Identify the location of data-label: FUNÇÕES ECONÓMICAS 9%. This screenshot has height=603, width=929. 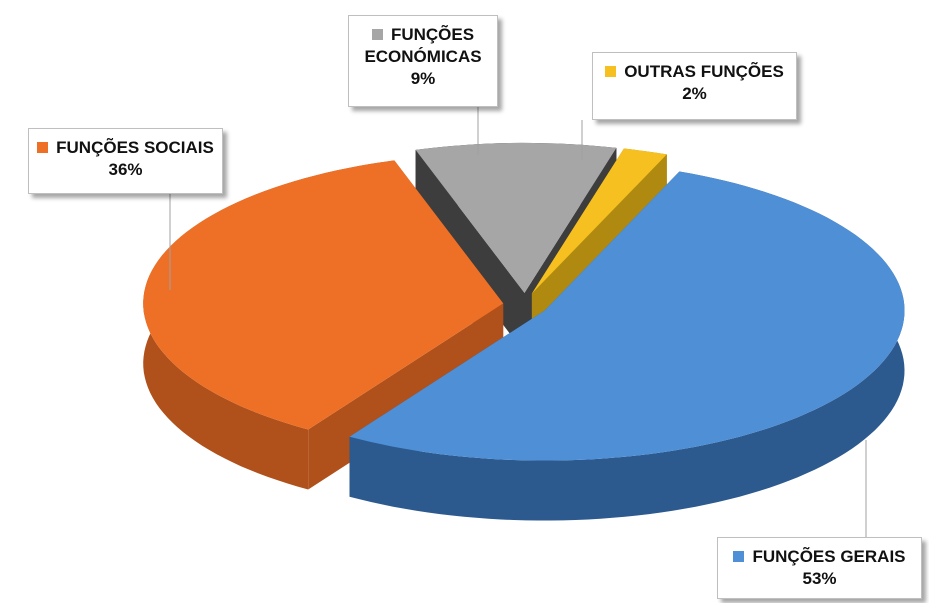
(423, 61).